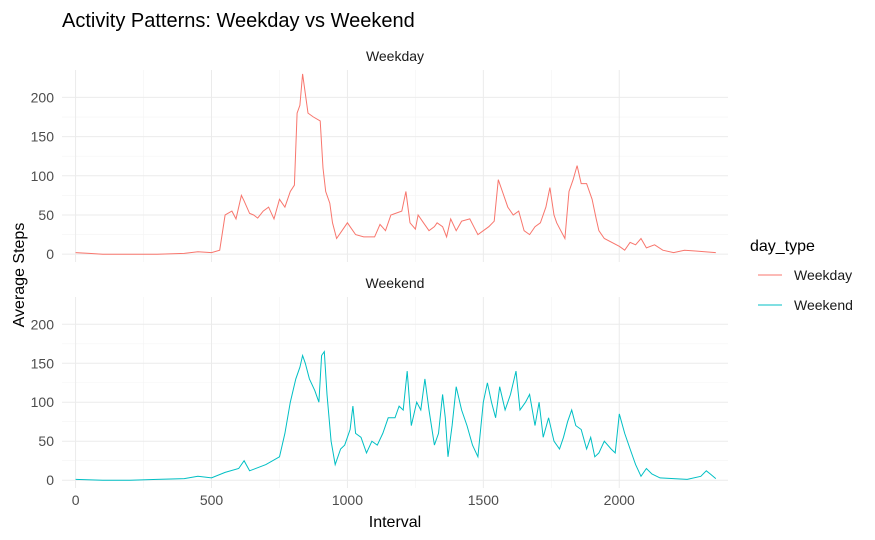  I want to click on panel-strip-label: Weekday, so click(395, 56).